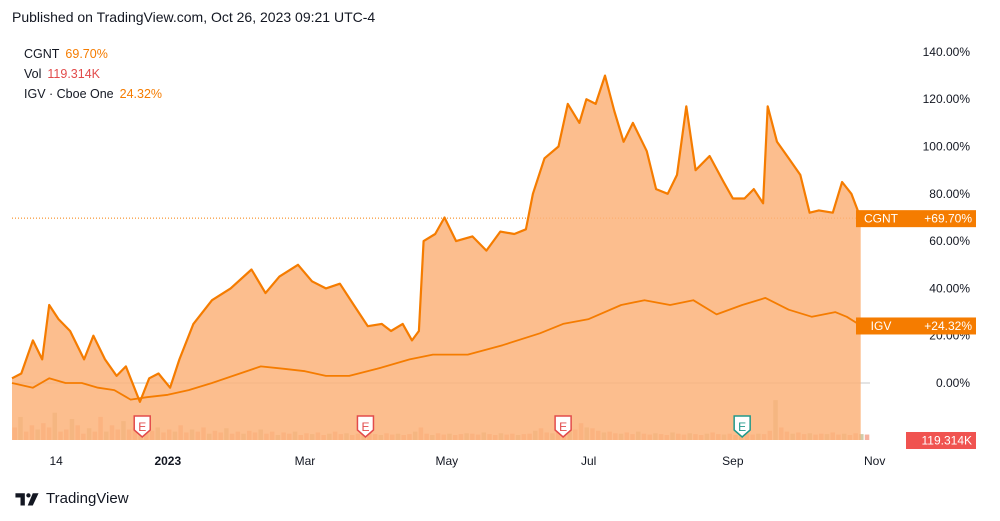  I want to click on legend-symbol: IGV · Cboe One, so click(69, 94).